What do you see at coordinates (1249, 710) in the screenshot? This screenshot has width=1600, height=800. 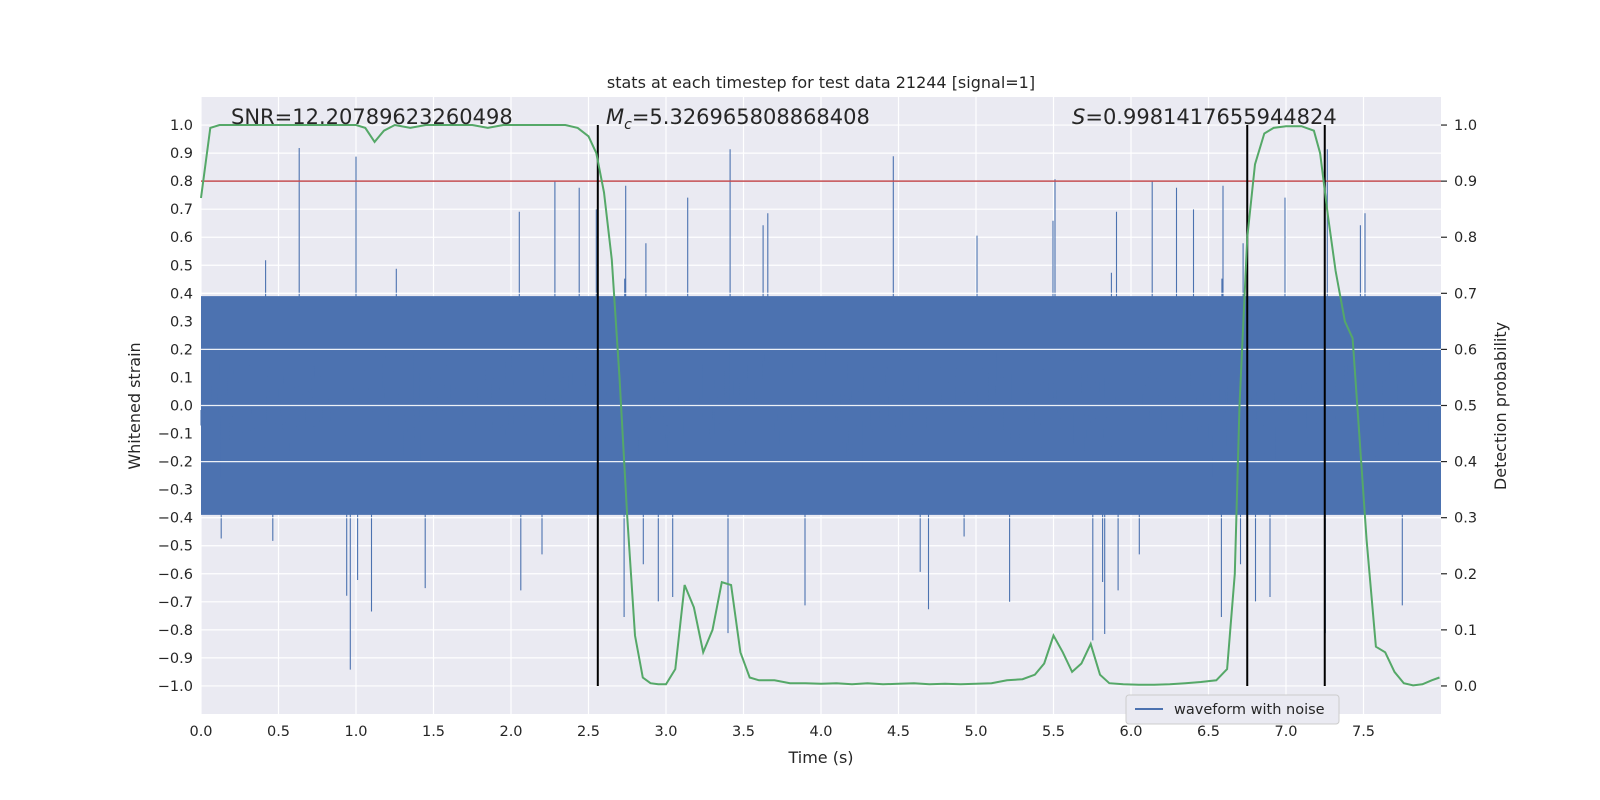 I see `legend-label: waveform with noise` at bounding box center [1249, 710].